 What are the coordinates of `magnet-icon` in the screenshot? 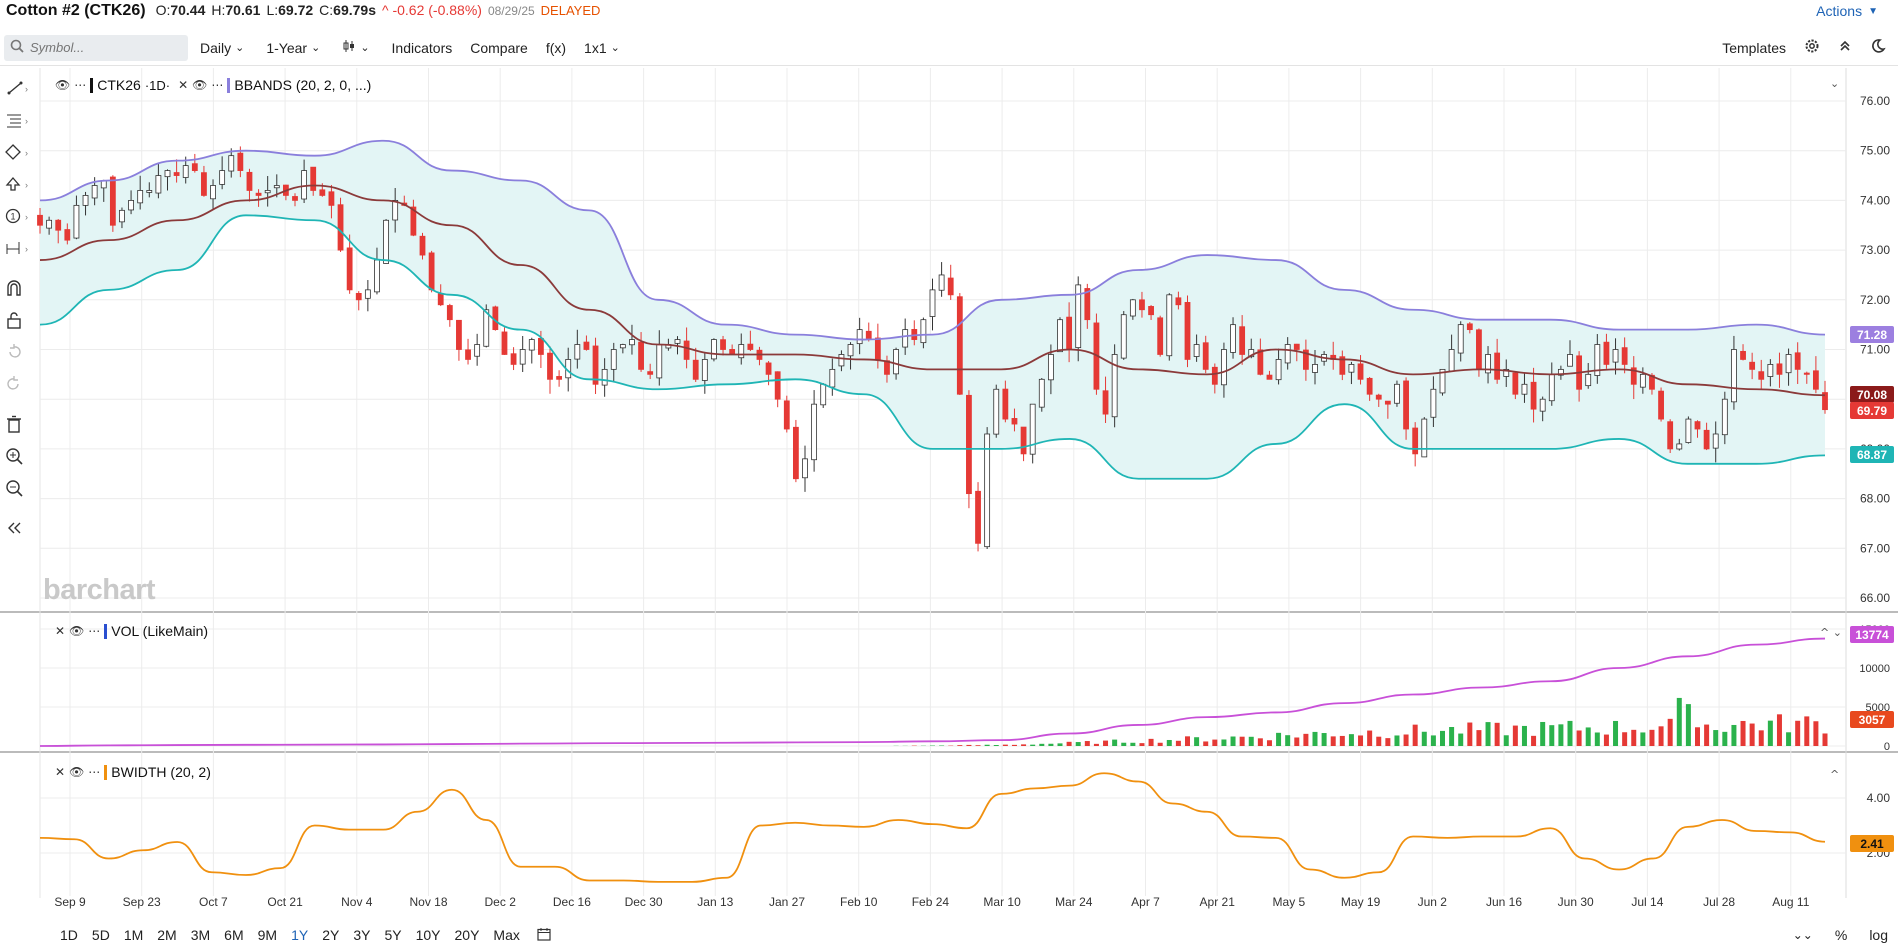 It's located at (18, 288).